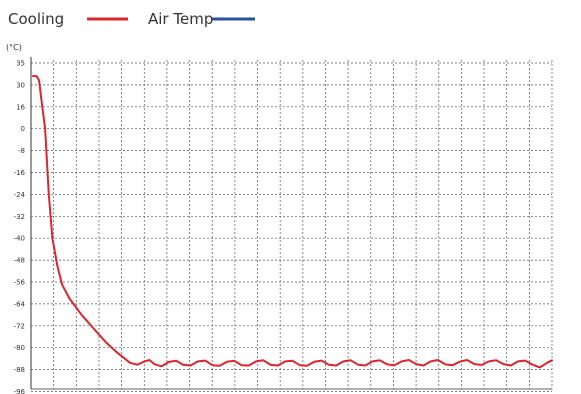 The image size is (581, 394). Describe the element at coordinates (131, 19) in the screenshot. I see `legend: Cooling Air Temp` at that location.